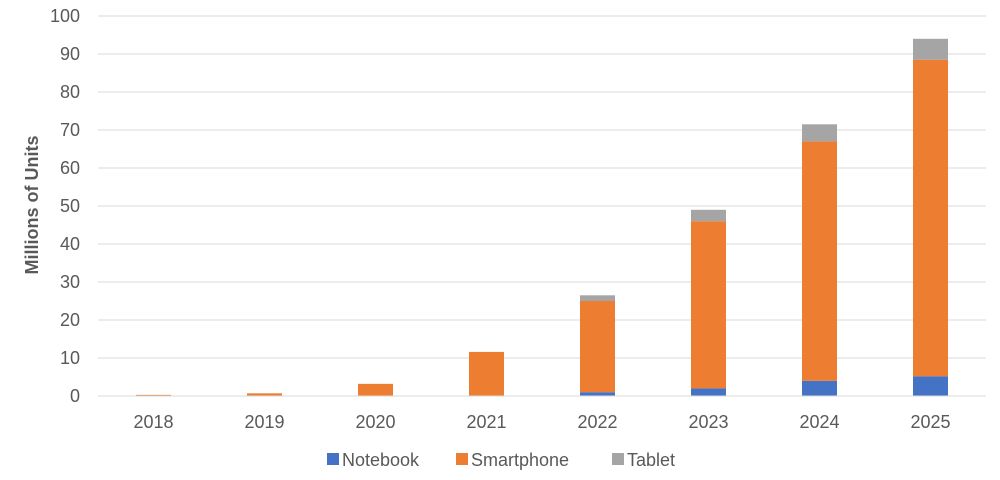  What do you see at coordinates (930, 49) in the screenshot?
I see `bar-tablet-2025` at bounding box center [930, 49].